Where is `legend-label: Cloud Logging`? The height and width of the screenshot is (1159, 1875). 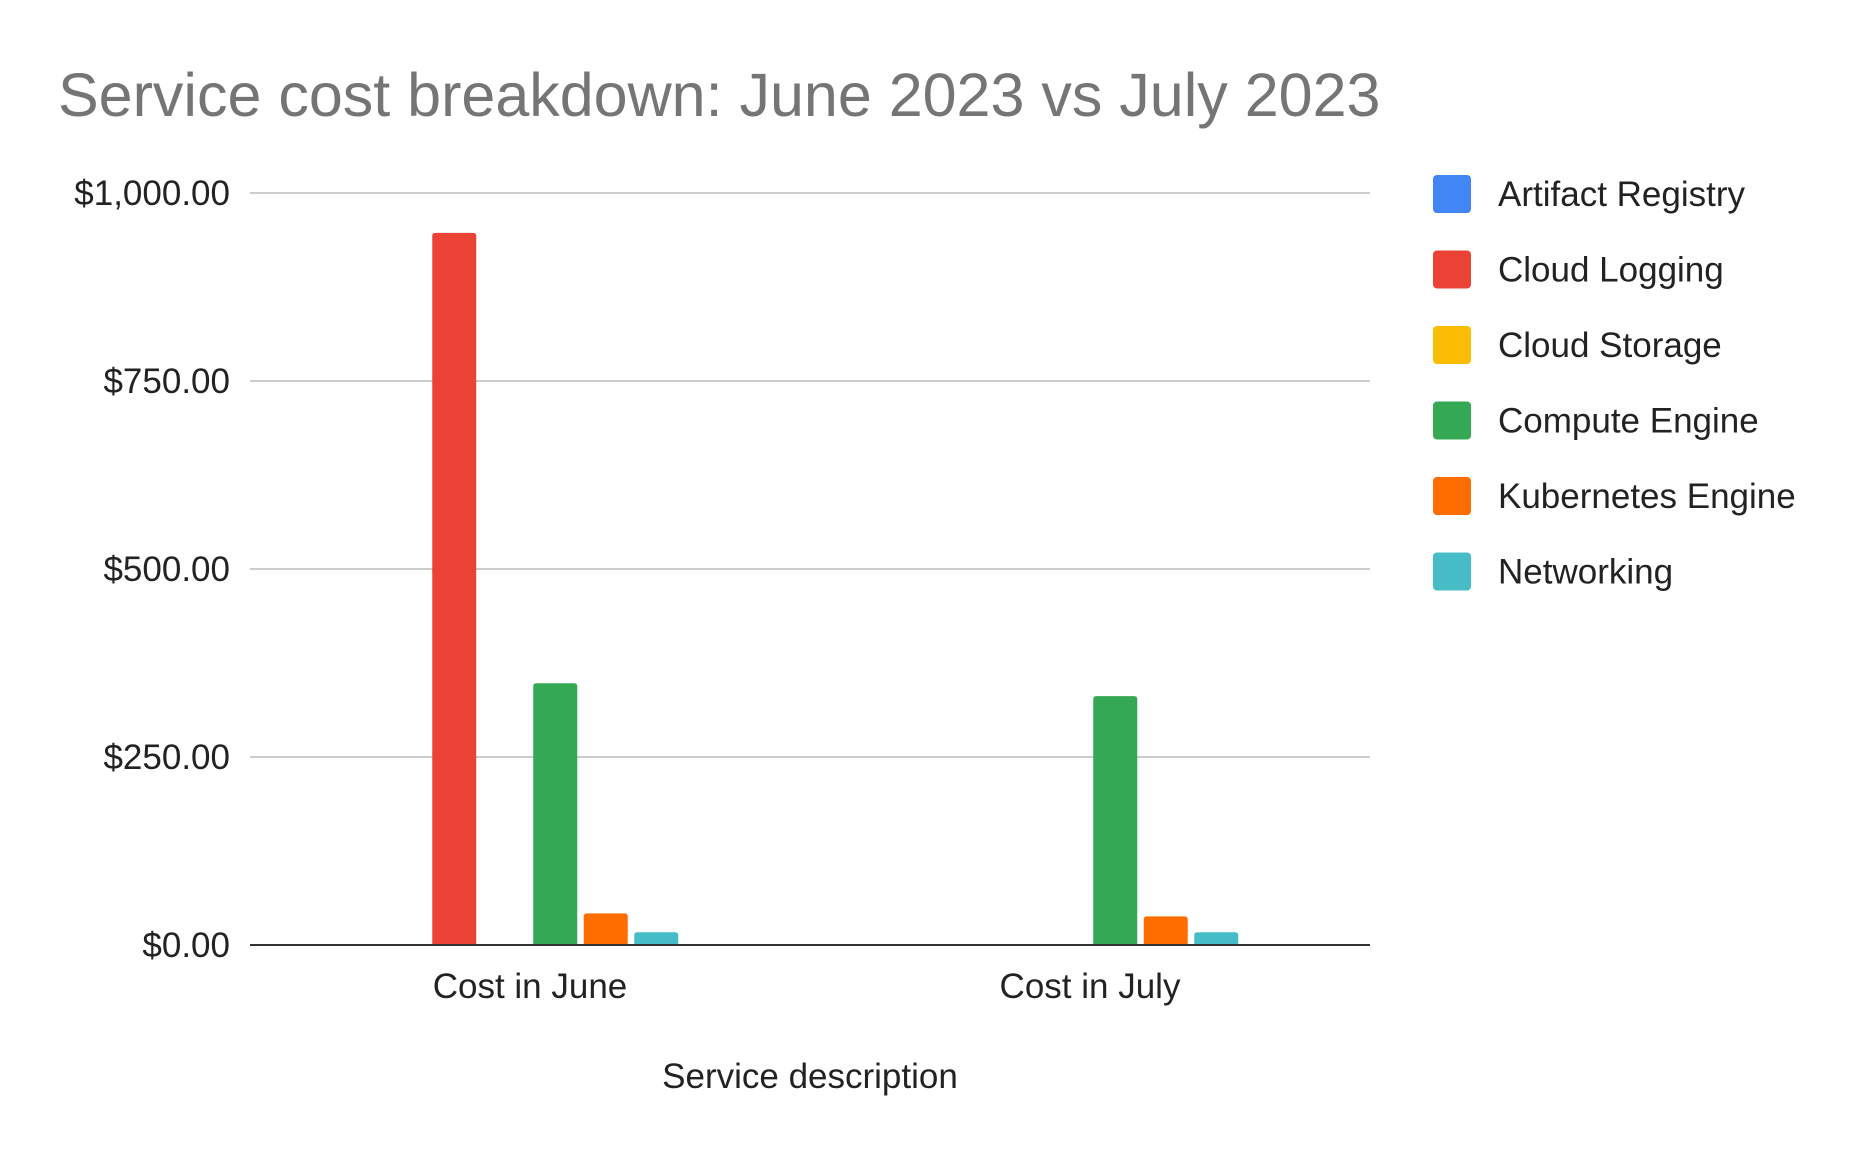 legend-label: Cloud Logging is located at coordinates (1611, 270).